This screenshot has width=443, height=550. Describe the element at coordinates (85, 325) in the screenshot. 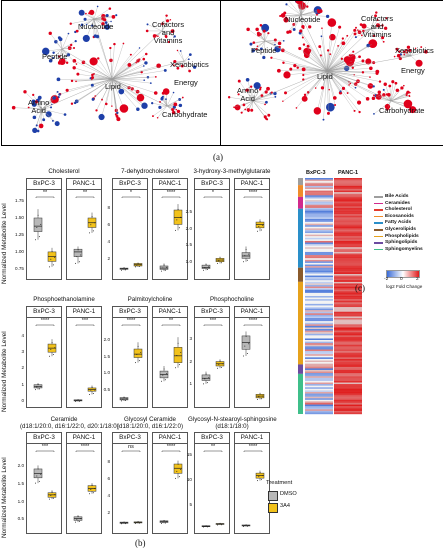

I see `significance-bracket` at that location.